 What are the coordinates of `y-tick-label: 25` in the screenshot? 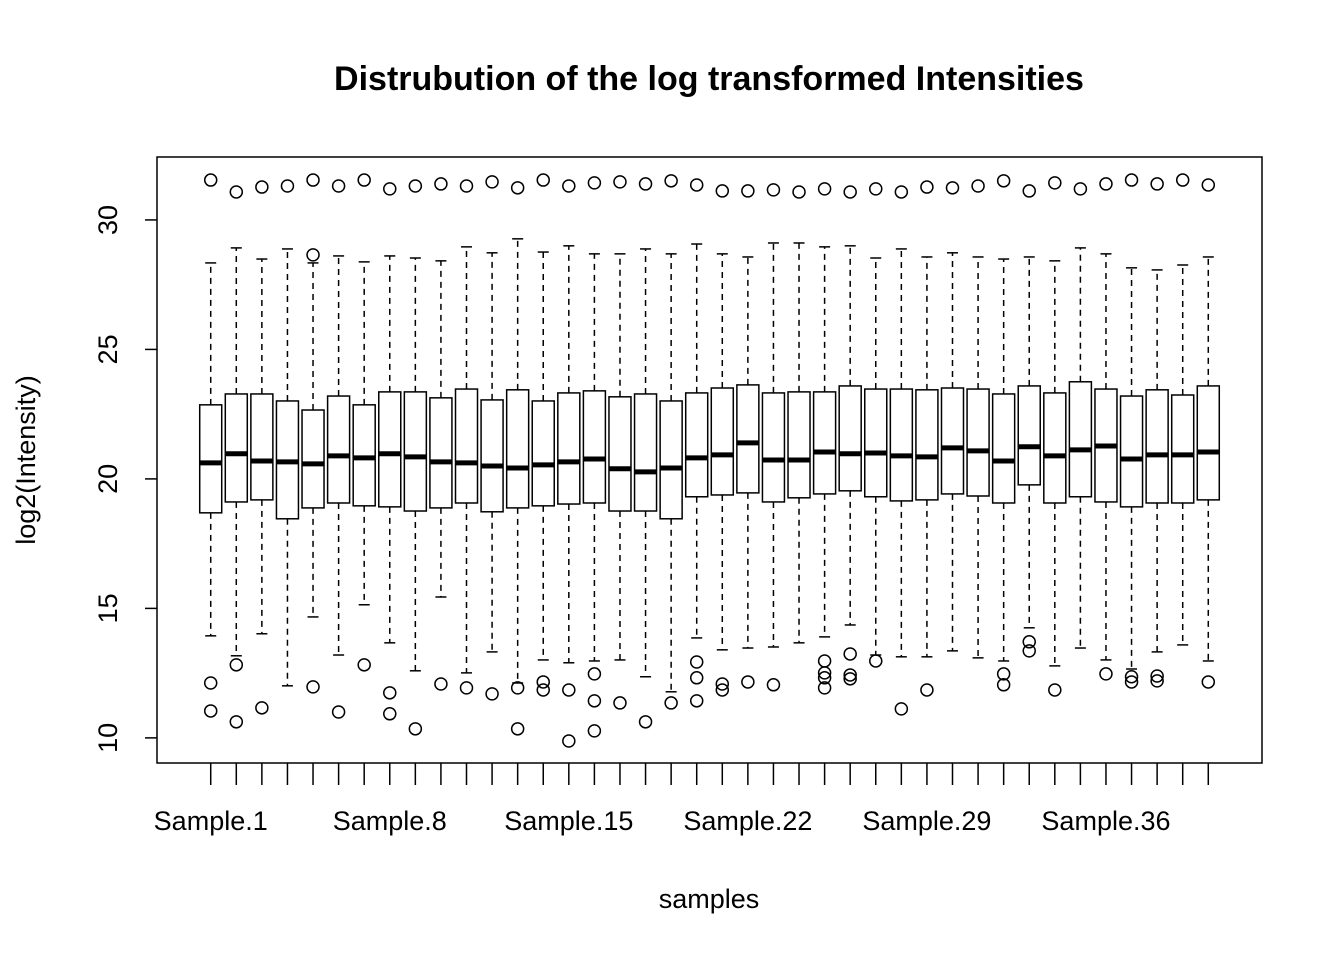 It's located at (108, 349).